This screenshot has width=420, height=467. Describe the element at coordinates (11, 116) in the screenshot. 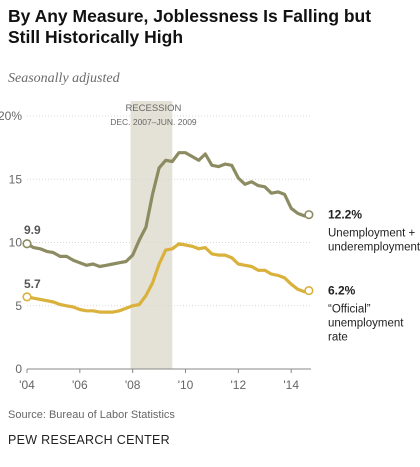

I see `y-tick-label: 20%` at that location.